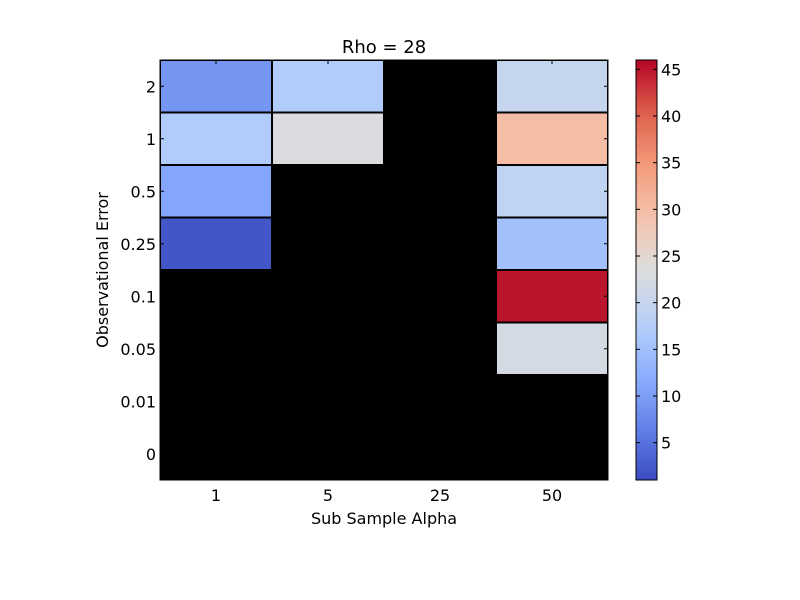 This screenshot has height=600, width=800. Describe the element at coordinates (671, 116) in the screenshot. I see `colorbar-tick-label: 40` at that location.